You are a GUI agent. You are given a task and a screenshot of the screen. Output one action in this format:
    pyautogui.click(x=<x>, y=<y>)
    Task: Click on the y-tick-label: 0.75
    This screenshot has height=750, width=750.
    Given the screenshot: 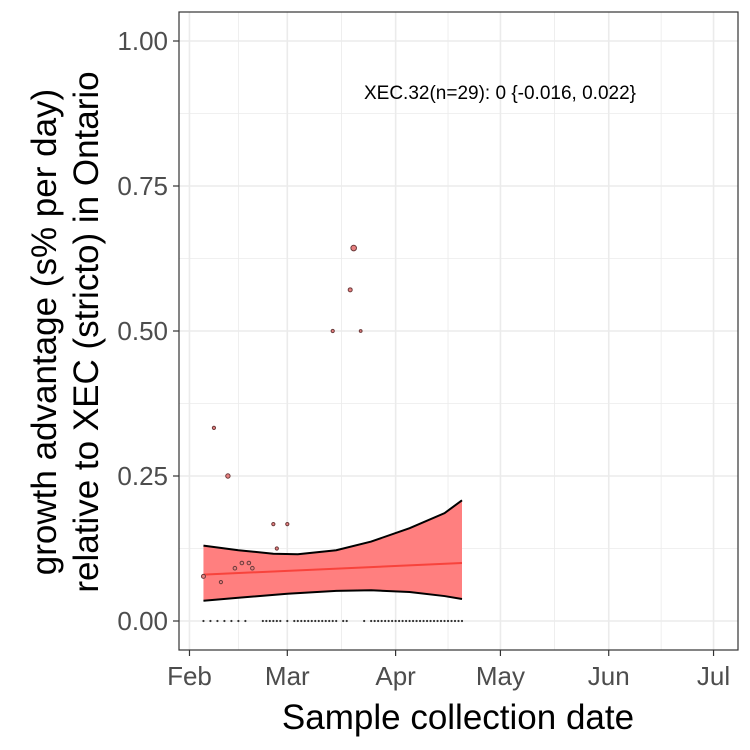 What is the action you would take?
    pyautogui.click(x=142, y=186)
    